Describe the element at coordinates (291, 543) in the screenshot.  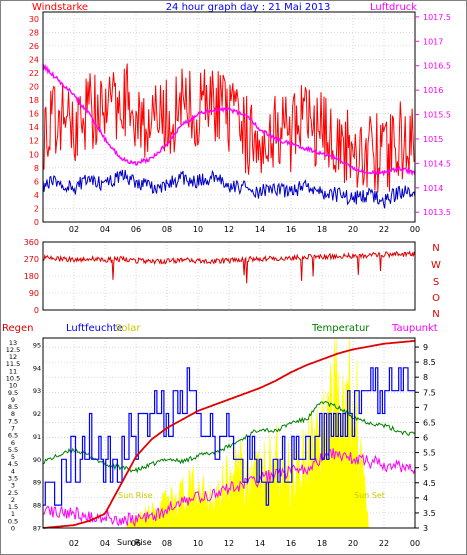
I see `rain-x-tick-label: 16` at that location.